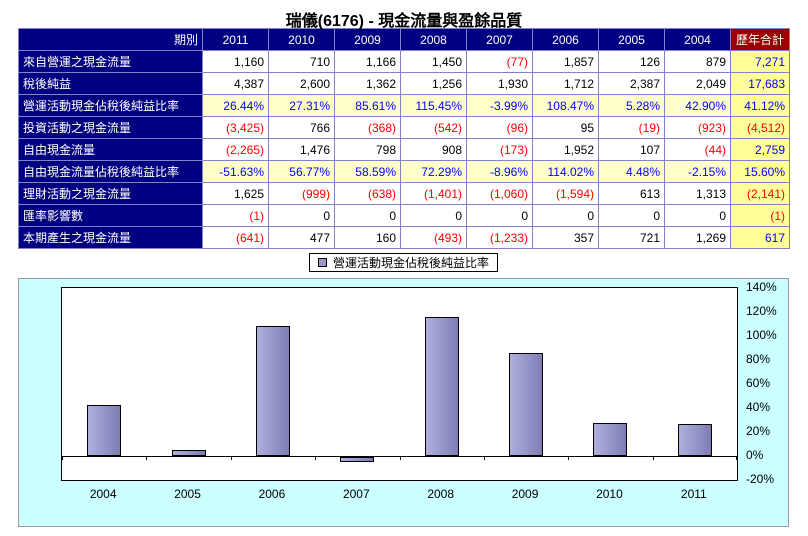  Describe the element at coordinates (760, 39) in the screenshot. I see `total-header: 歷年合計` at that location.